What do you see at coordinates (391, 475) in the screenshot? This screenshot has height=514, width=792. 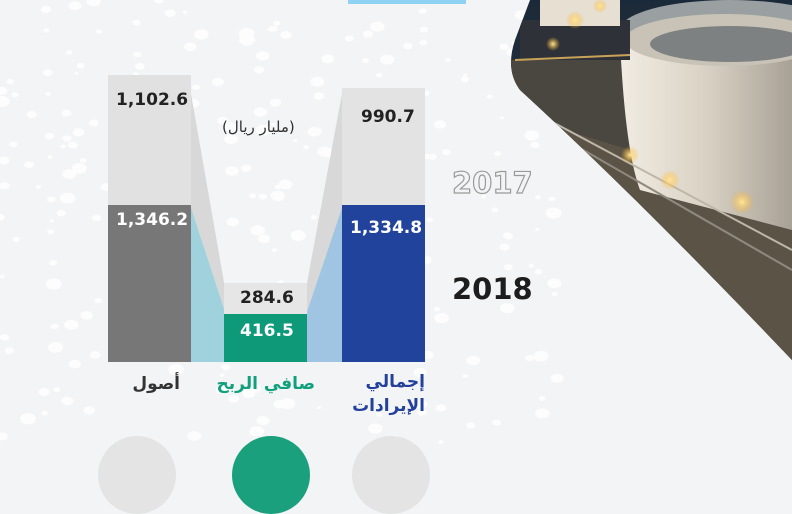 I see `icon-circle-revenue` at bounding box center [391, 475].